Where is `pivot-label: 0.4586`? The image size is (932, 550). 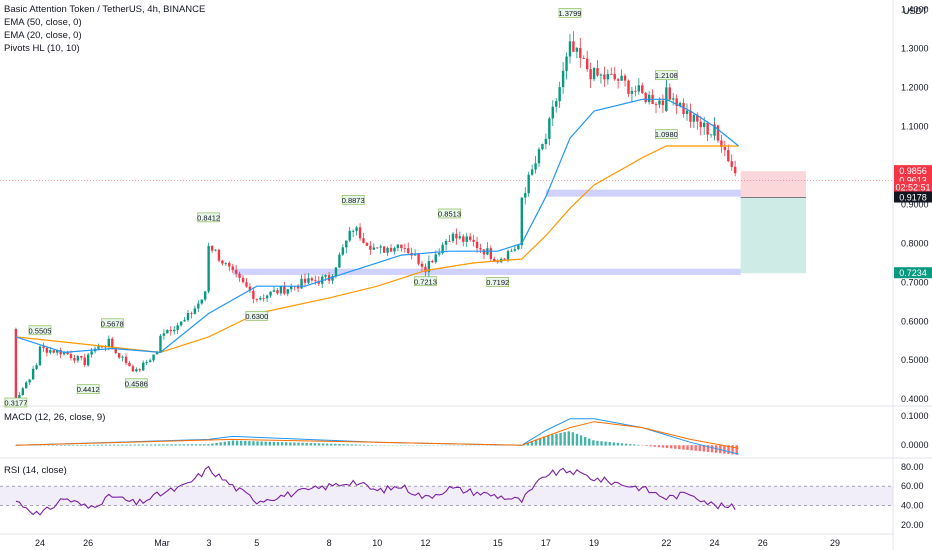
pivot-label: 0.4586 is located at coordinates (136, 383).